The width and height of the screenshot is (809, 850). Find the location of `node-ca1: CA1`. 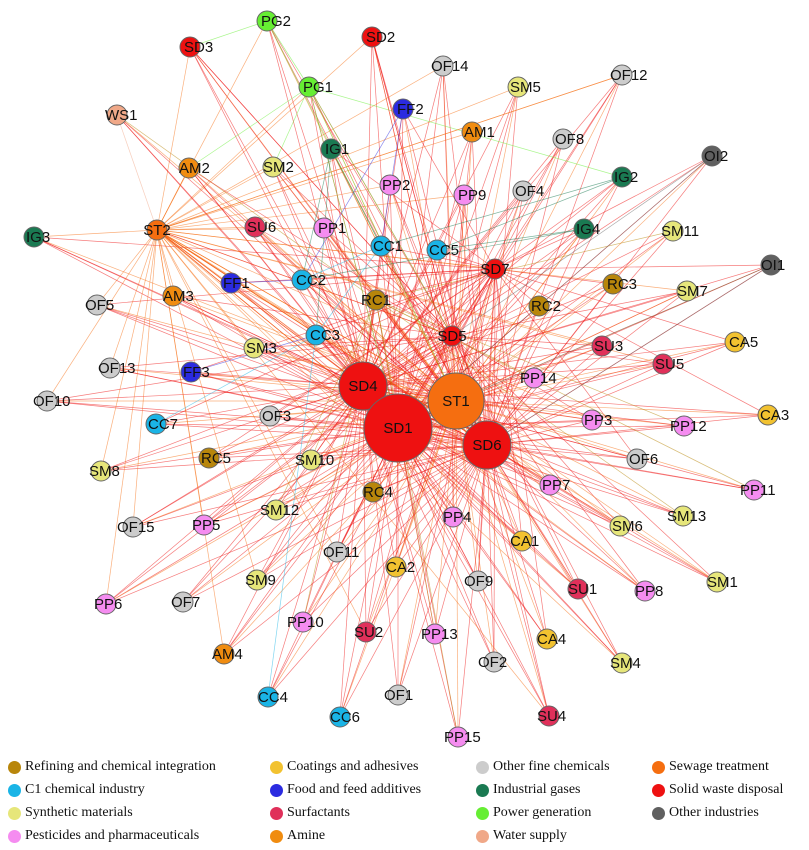

node-ca1: CA1 is located at coordinates (524, 541).